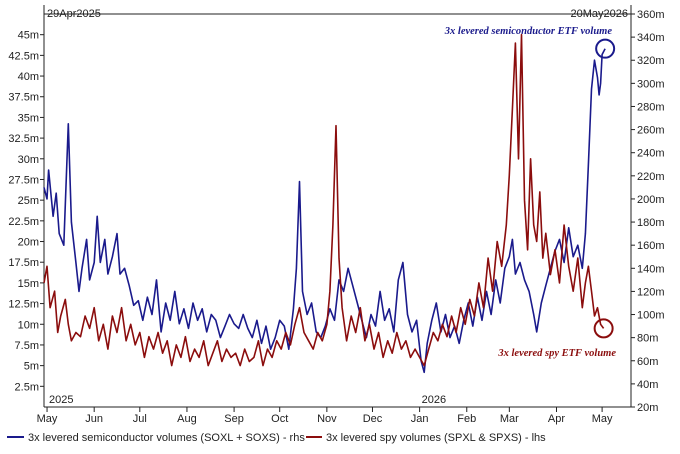 The width and height of the screenshot is (680, 454). Describe the element at coordinates (28, 325) in the screenshot. I see `left-tick-label: 10m` at that location.